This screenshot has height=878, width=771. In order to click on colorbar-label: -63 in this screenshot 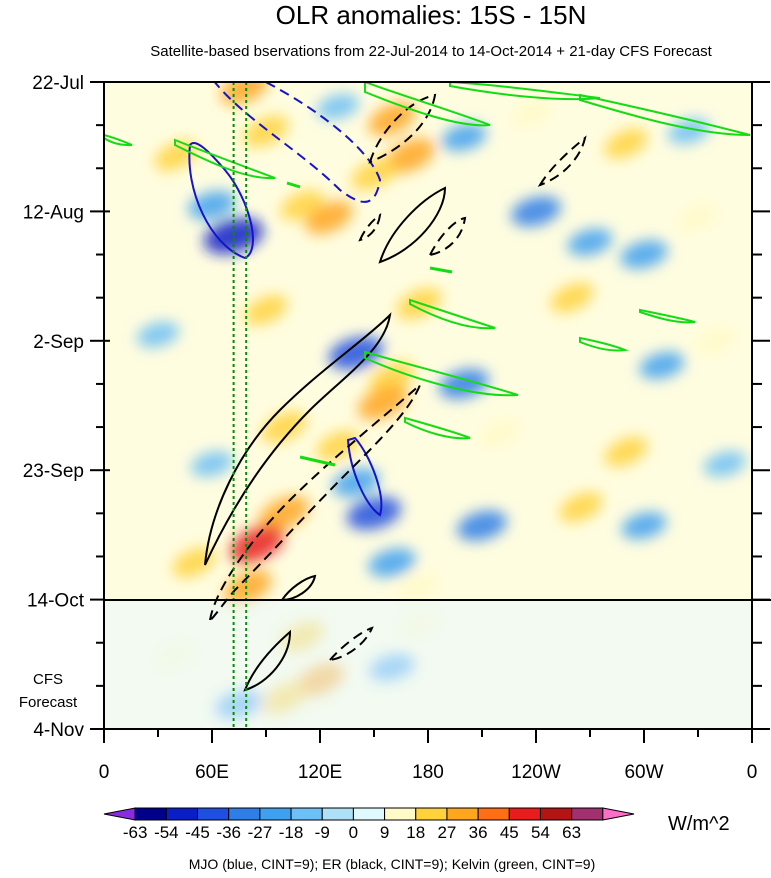, I will do `click(135, 832)`.